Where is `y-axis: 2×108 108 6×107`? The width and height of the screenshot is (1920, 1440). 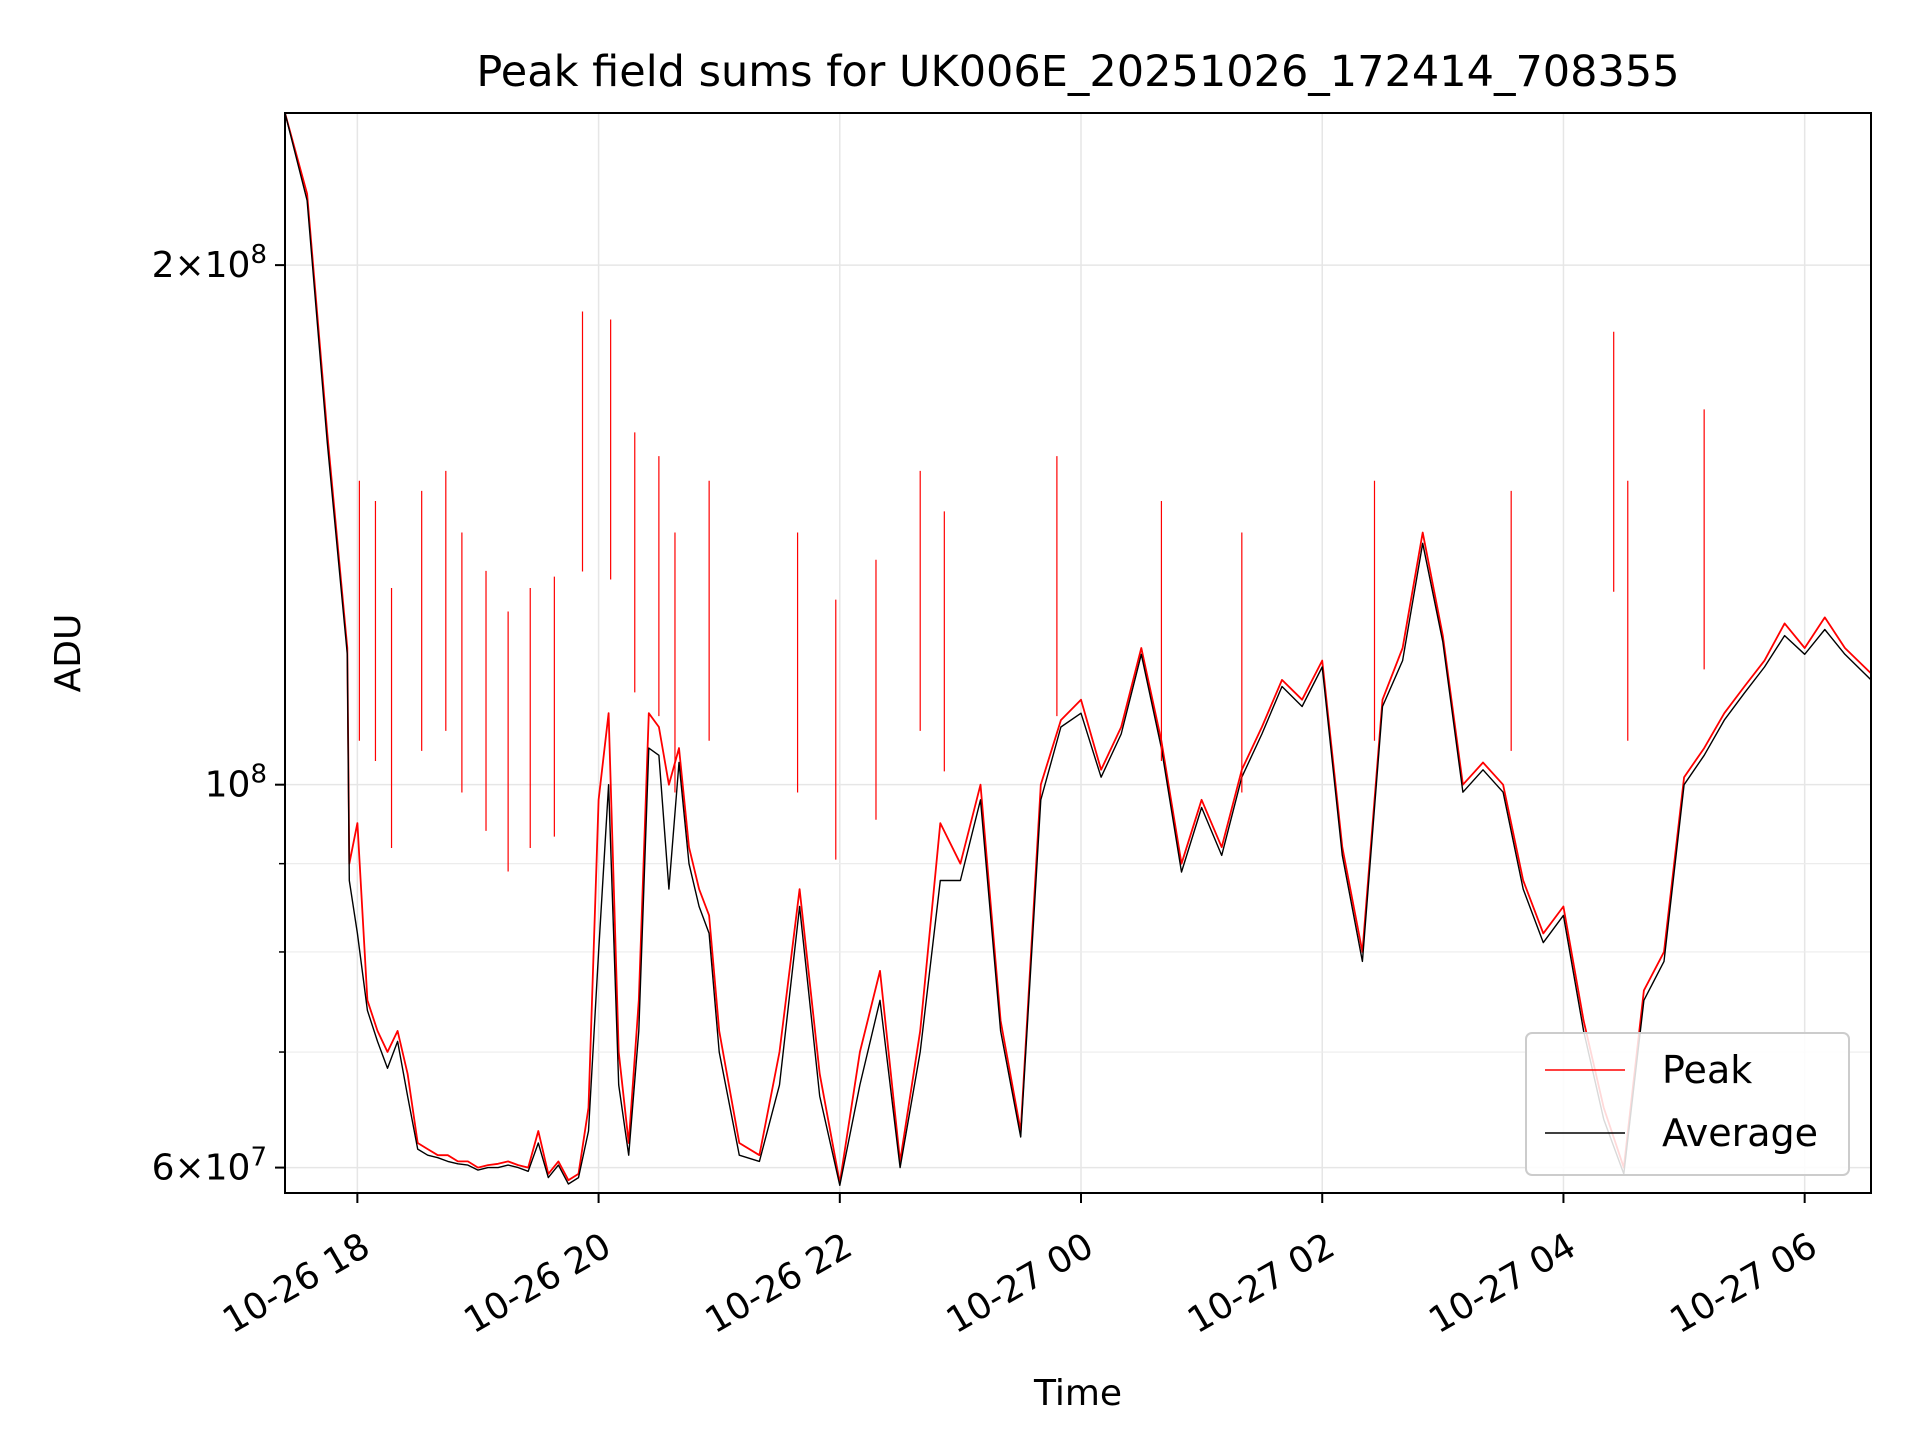 y-axis: 2×108 108 6×107 is located at coordinates (218, 714).